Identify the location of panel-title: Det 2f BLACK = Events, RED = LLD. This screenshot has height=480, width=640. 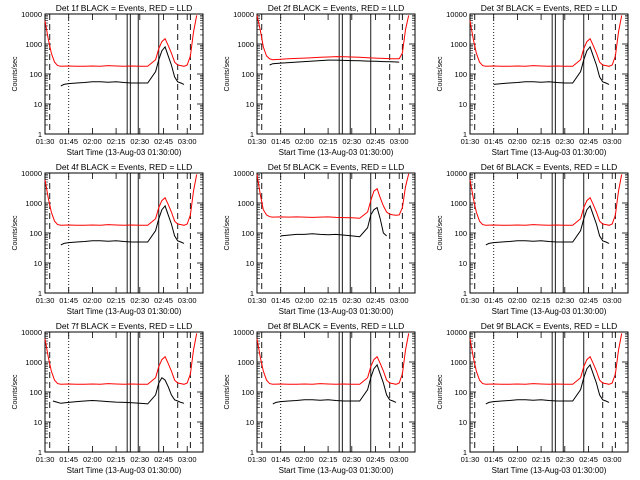
(336, 8).